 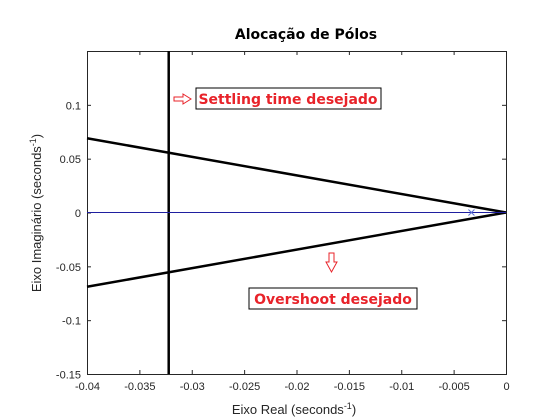 I want to click on pole-markers, so click(x=471, y=212).